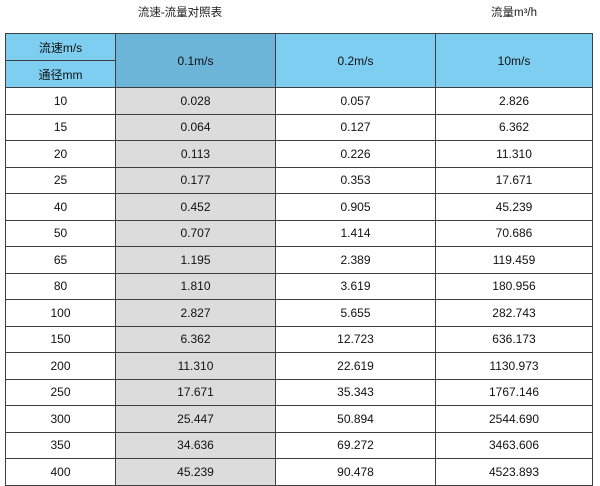 The image size is (600, 486). I want to click on table-header-row-bottom: 通径mm, so click(299, 74).